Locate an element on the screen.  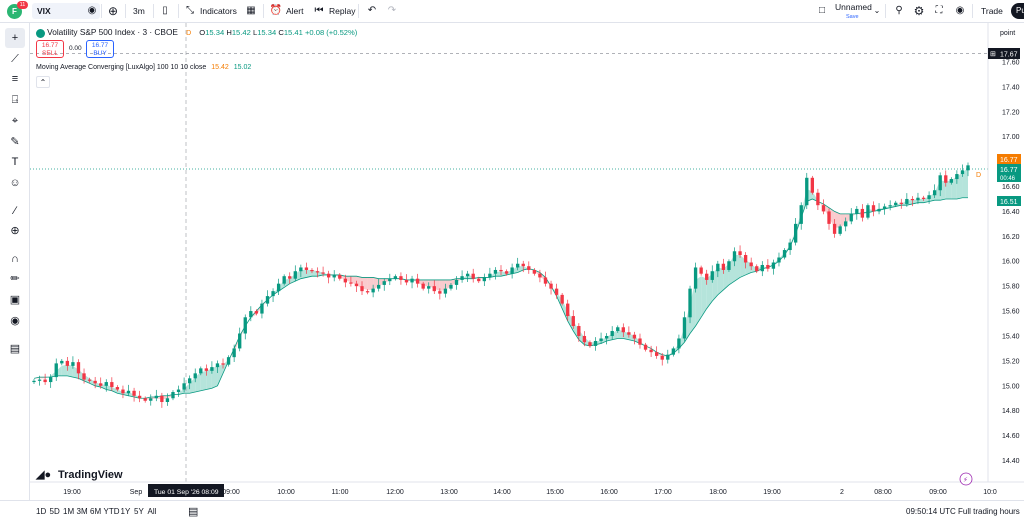
brush-icon: ✎ is located at coordinates (15, 142).